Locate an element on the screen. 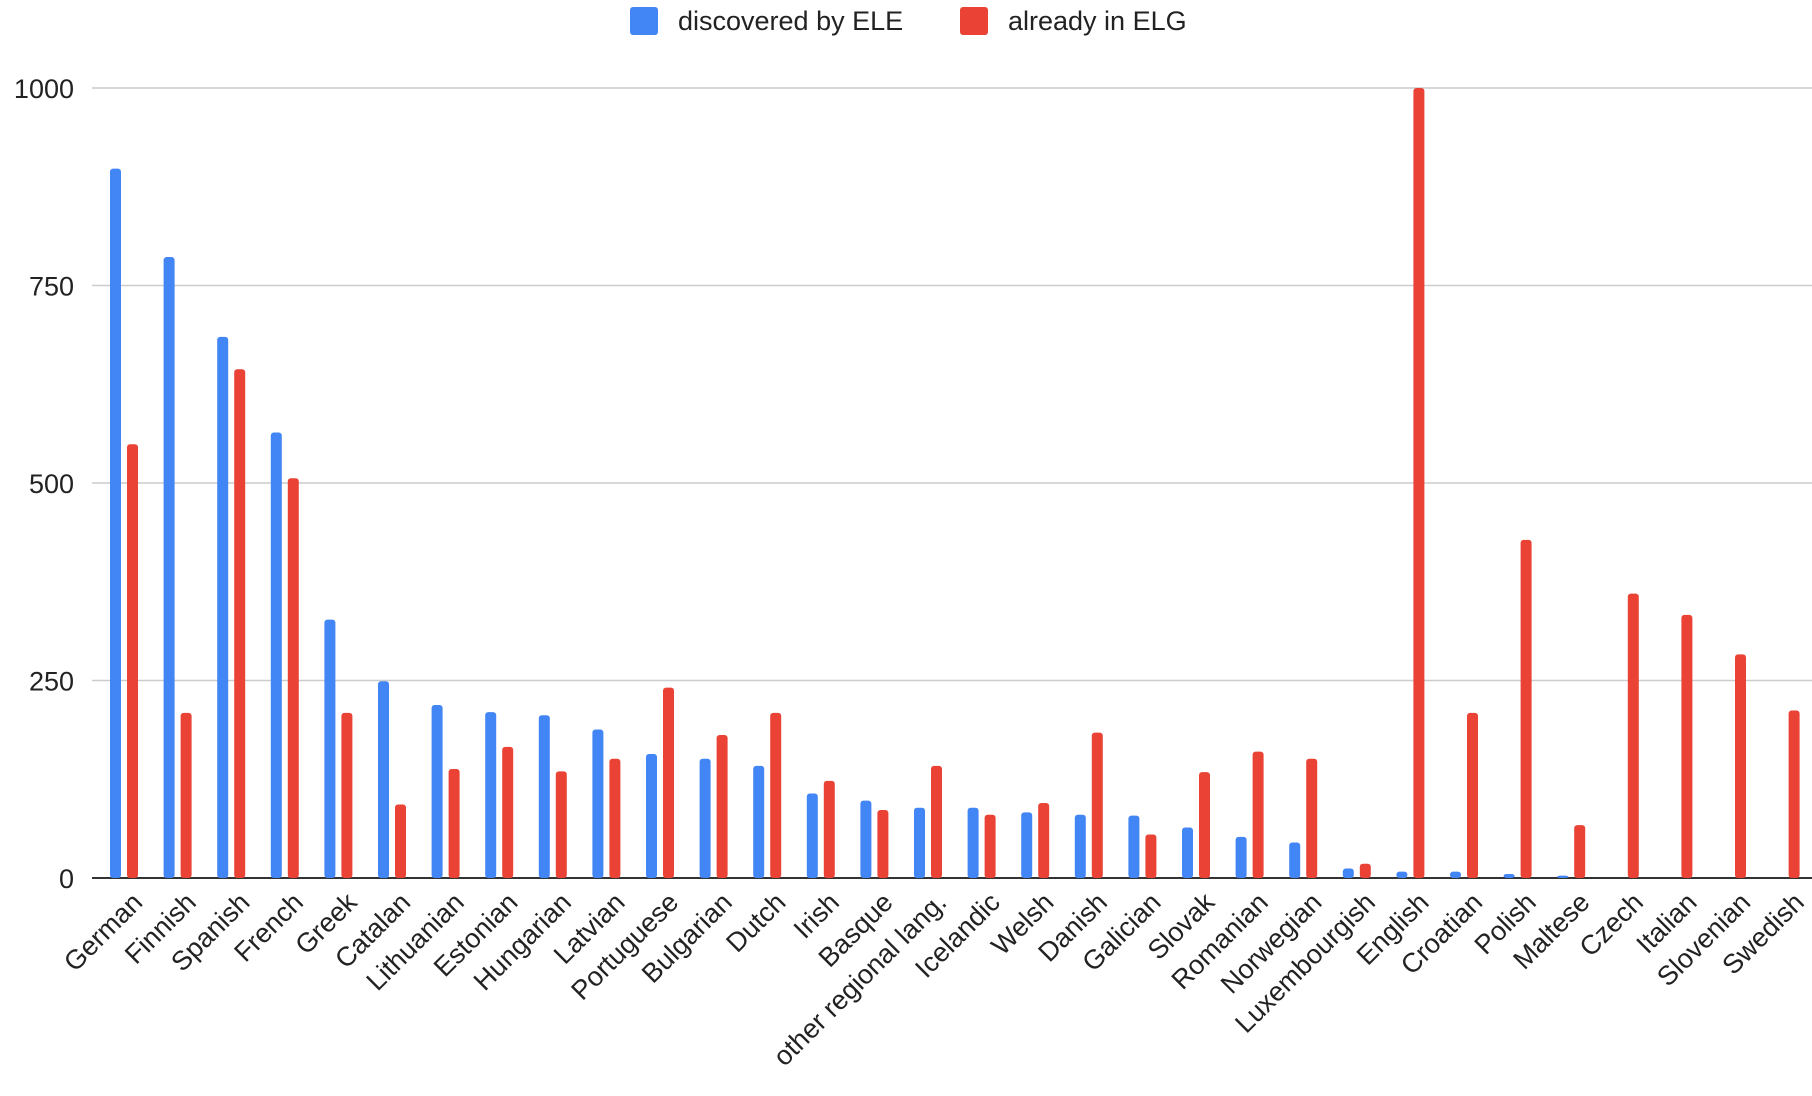 The width and height of the screenshot is (1812, 1096). y-tick-label: 0 is located at coordinates (66, 879).